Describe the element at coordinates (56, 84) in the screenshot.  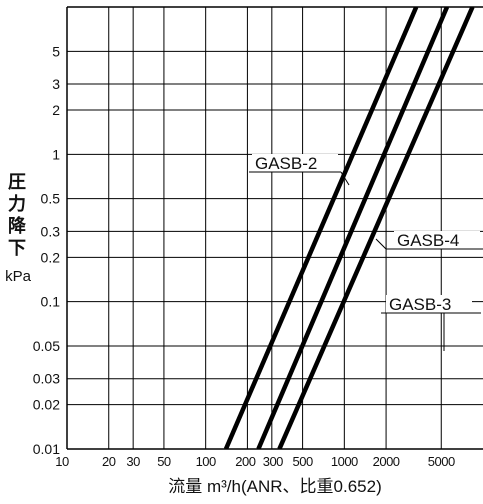
I see `y-tick-label: 3` at that location.